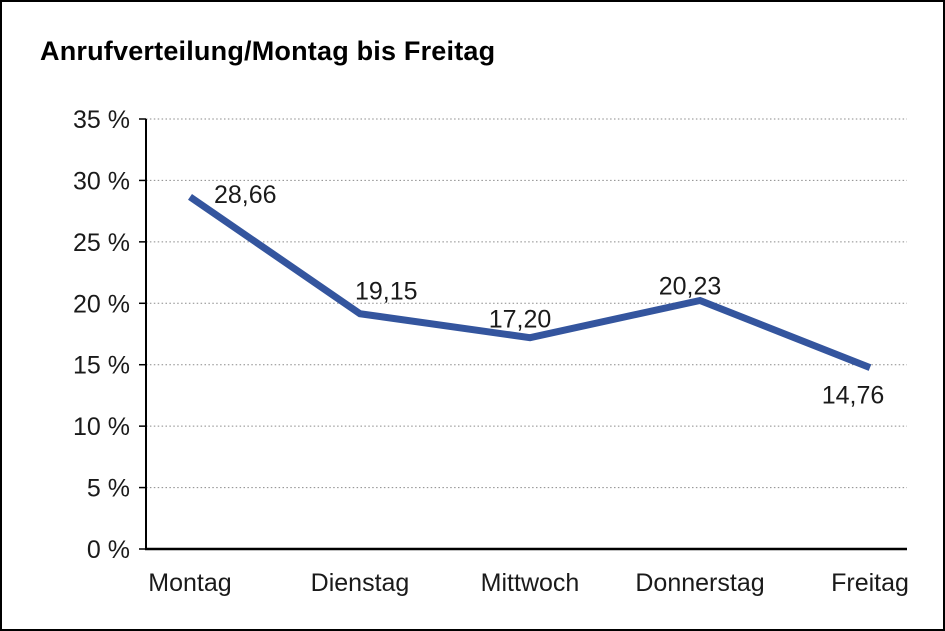 Image resolution: width=945 pixels, height=631 pixels. What do you see at coordinates (189, 583) in the screenshot?
I see `x-category-label: Montag` at bounding box center [189, 583].